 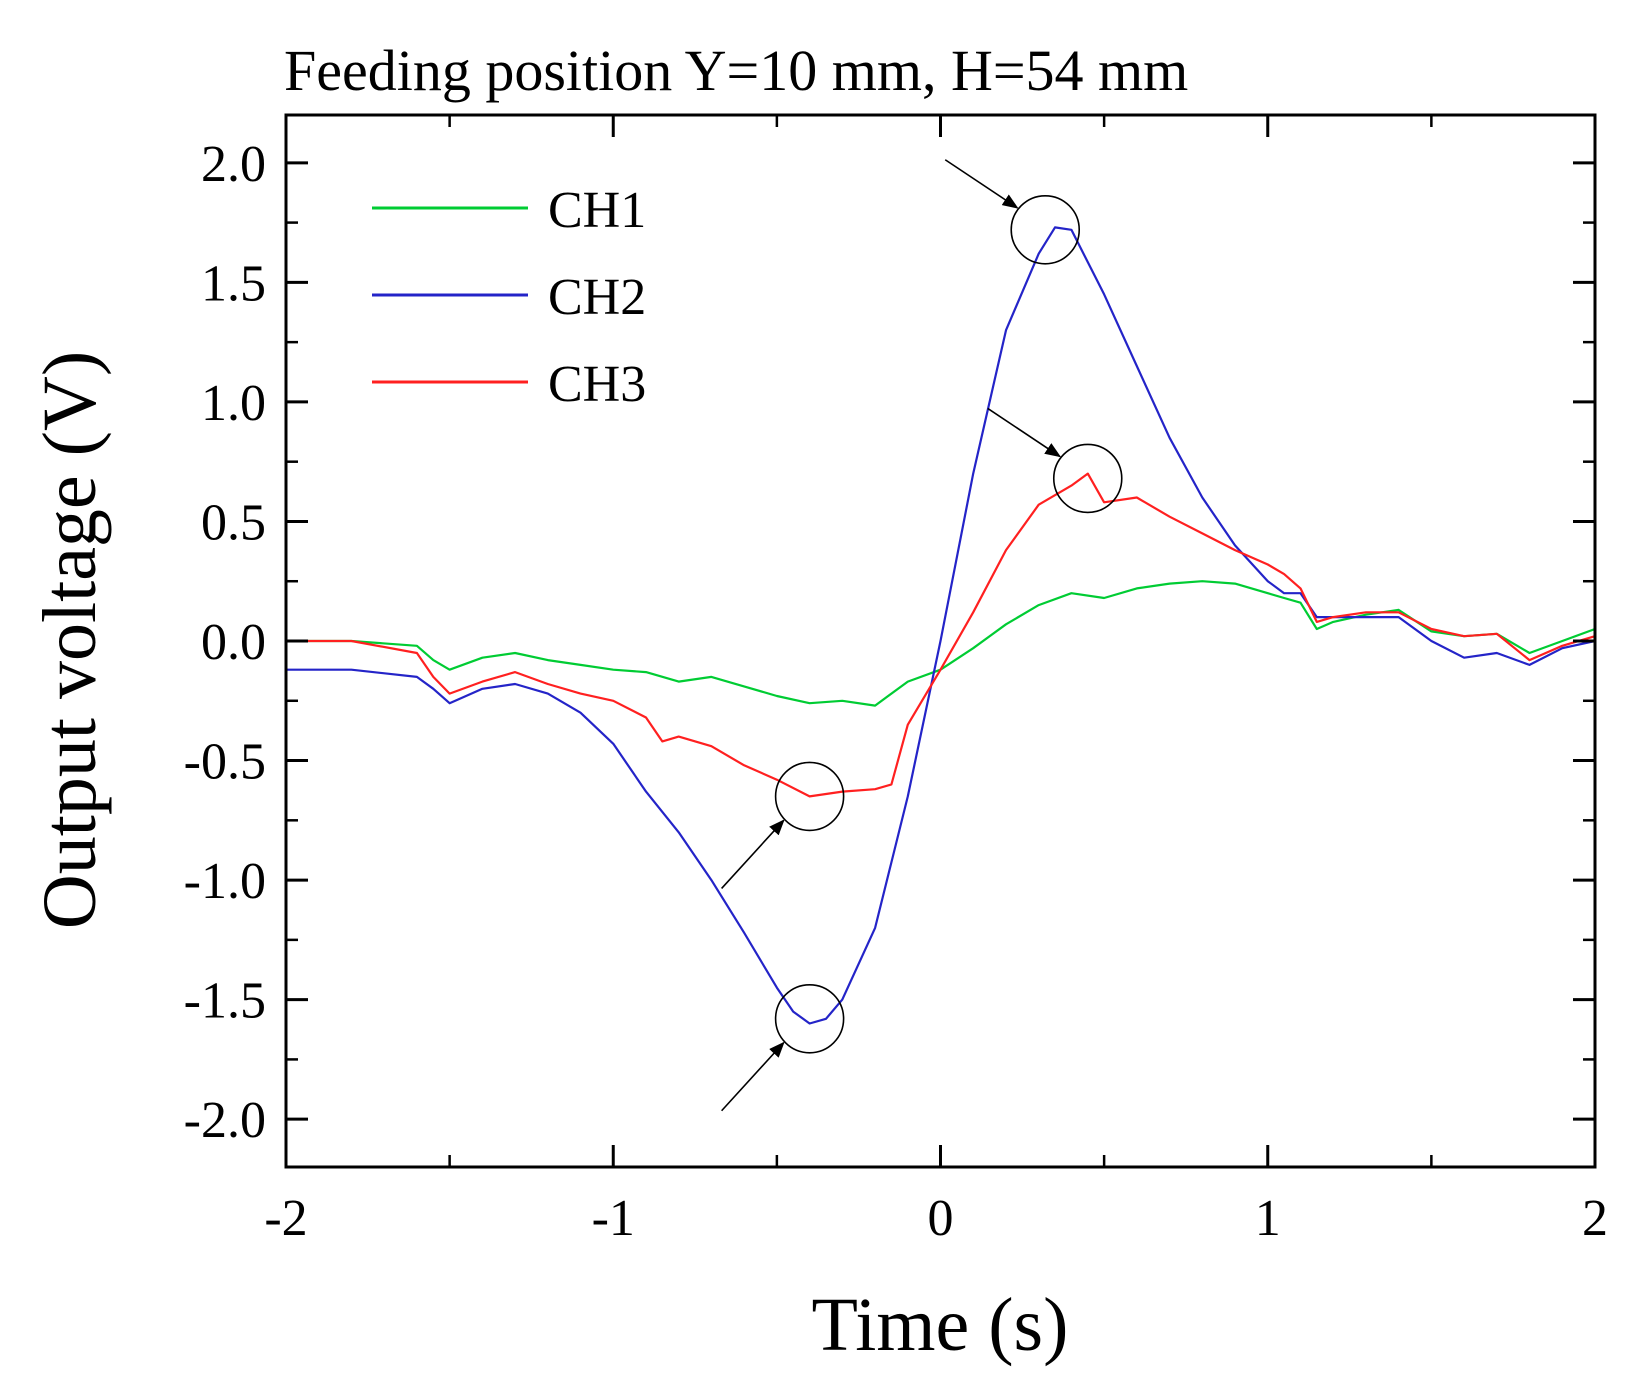 I want to click on y-tick-label: 2.0, so click(x=233, y=164).